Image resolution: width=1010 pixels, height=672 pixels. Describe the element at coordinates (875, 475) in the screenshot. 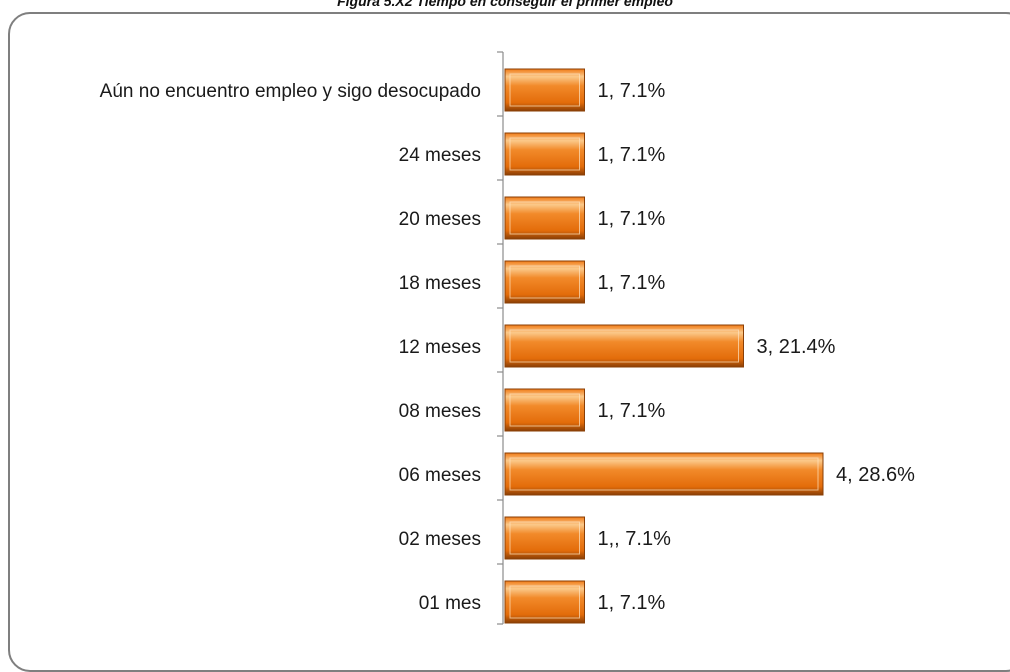

I see `data-label: 4, 28.6%` at that location.